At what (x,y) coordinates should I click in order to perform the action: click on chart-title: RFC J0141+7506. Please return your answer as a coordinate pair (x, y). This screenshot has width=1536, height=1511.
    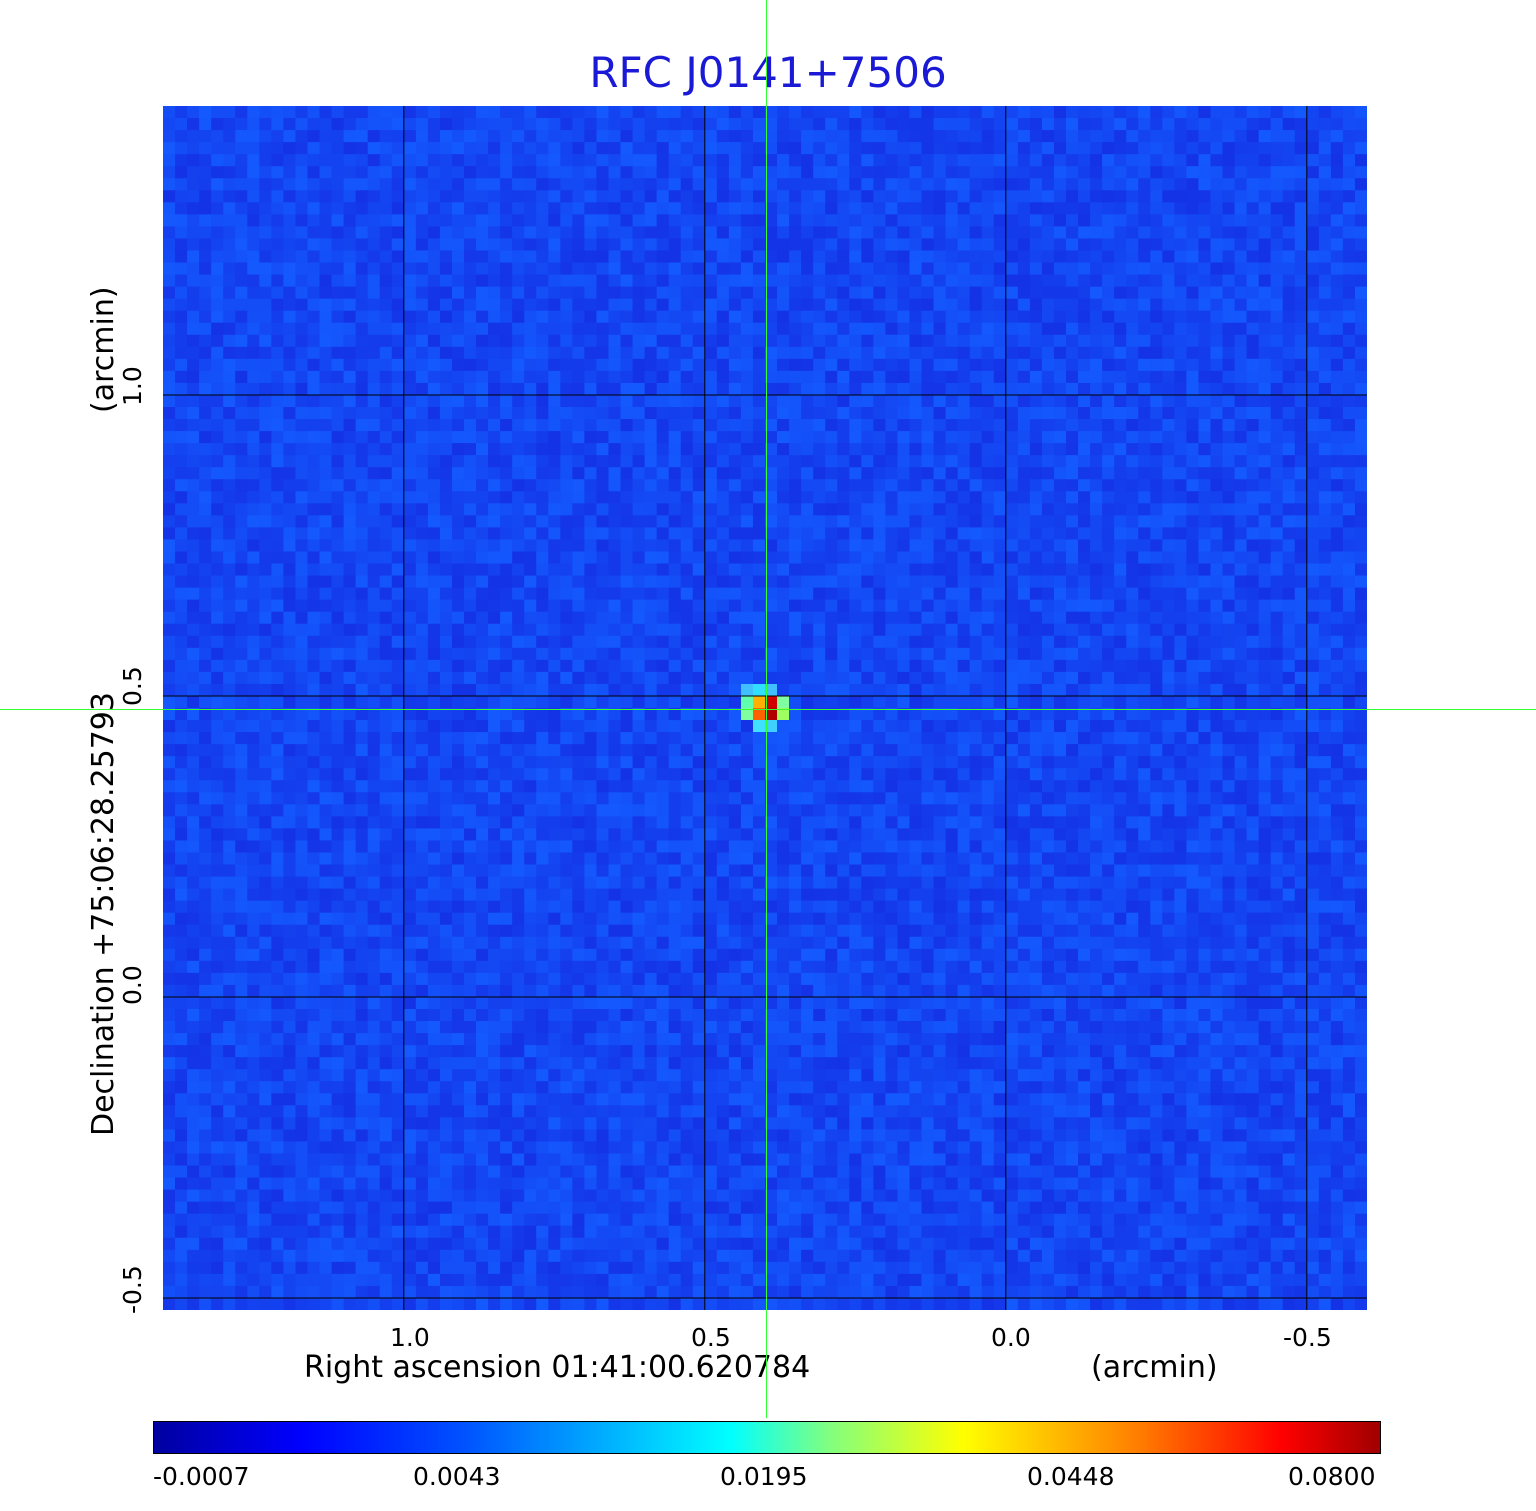
    Looking at the image, I should click on (768, 72).